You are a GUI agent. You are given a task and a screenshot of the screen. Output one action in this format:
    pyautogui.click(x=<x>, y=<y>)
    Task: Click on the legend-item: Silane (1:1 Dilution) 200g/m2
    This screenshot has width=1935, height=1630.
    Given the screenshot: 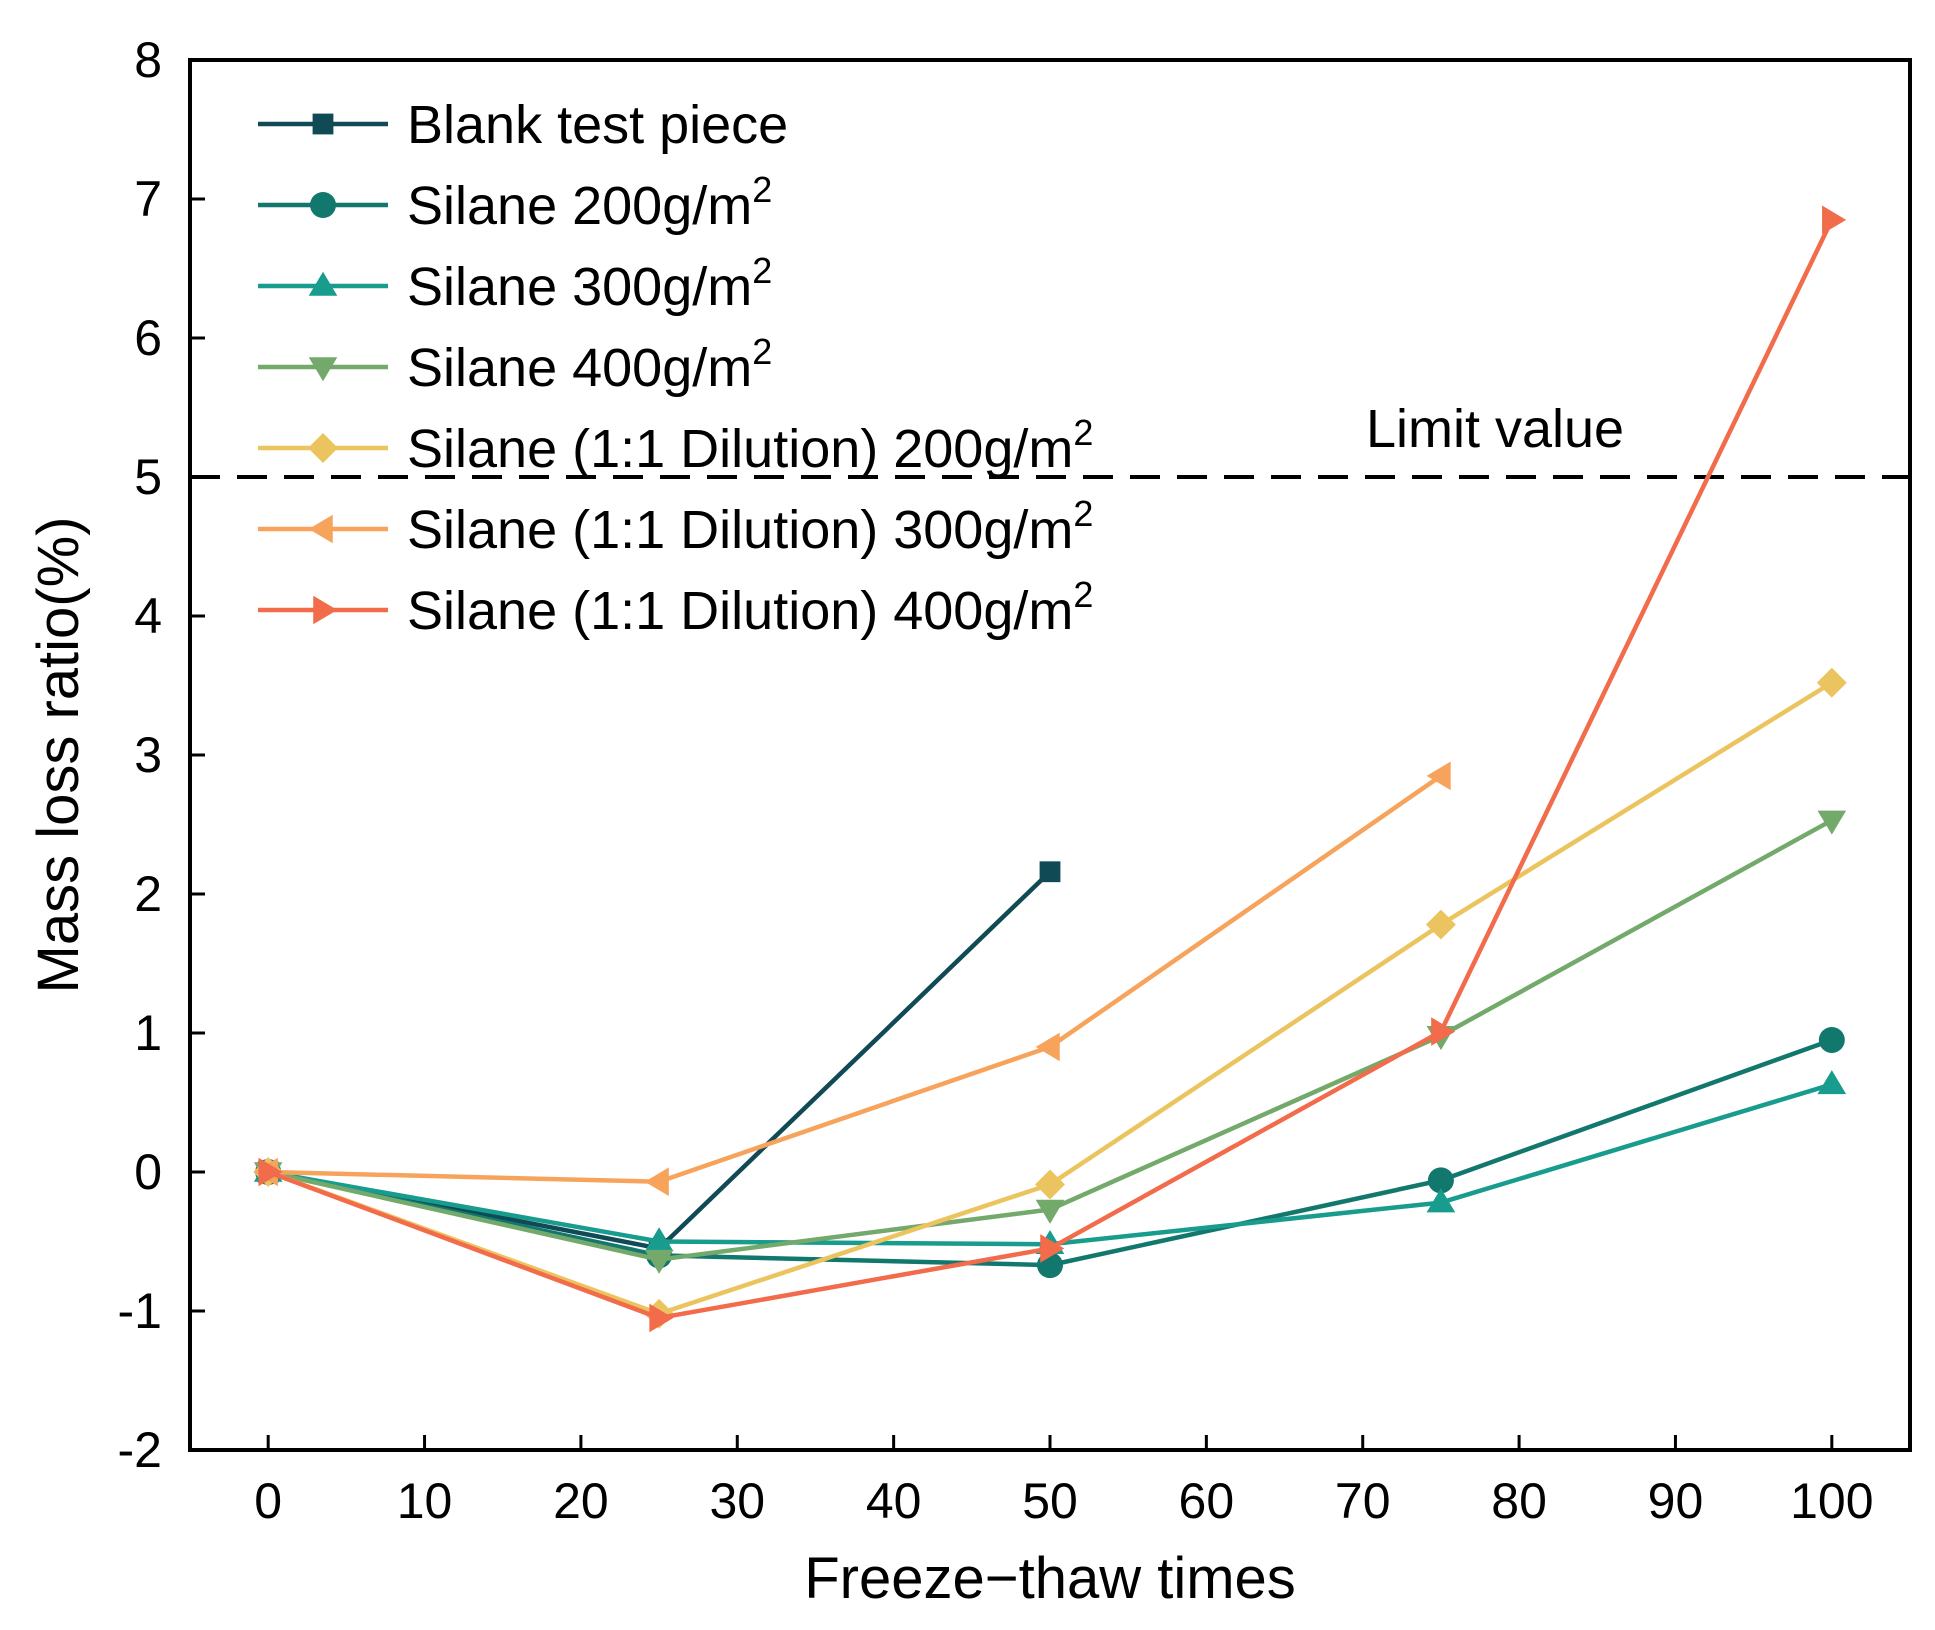 What is the action you would take?
    pyautogui.click(x=675, y=445)
    